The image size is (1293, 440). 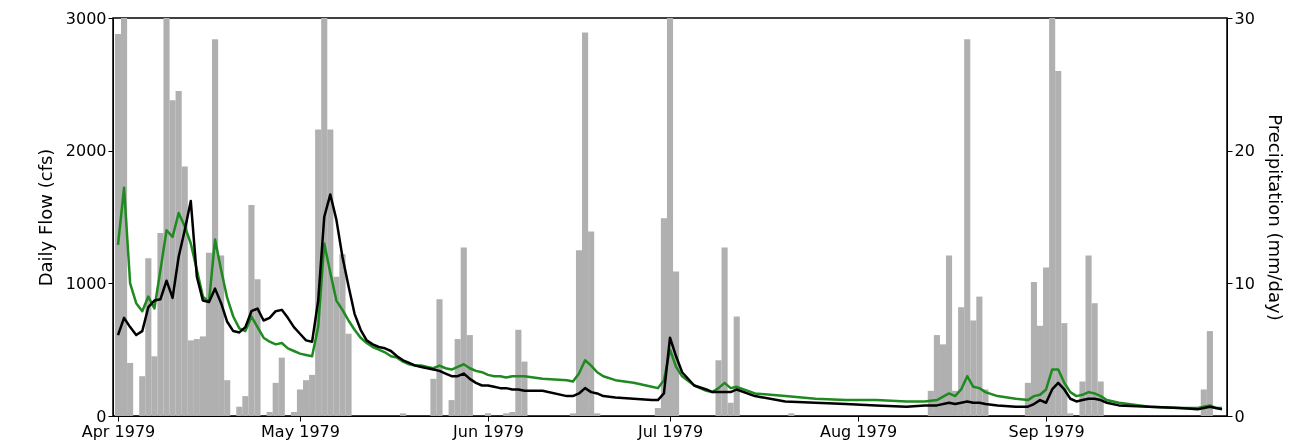 I want to click on x-tick-label: Sep 1979, so click(x=1046, y=430).